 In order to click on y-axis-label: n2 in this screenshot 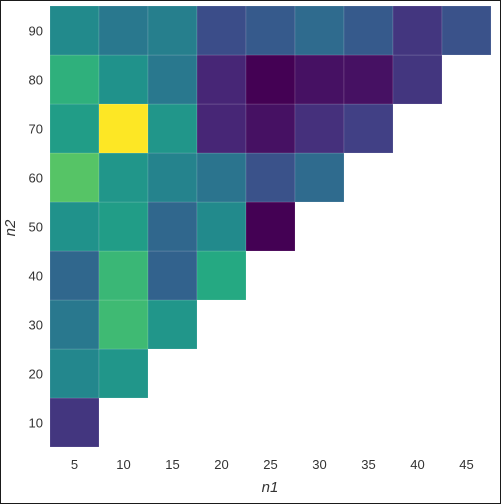, I will do `click(10, 227)`.